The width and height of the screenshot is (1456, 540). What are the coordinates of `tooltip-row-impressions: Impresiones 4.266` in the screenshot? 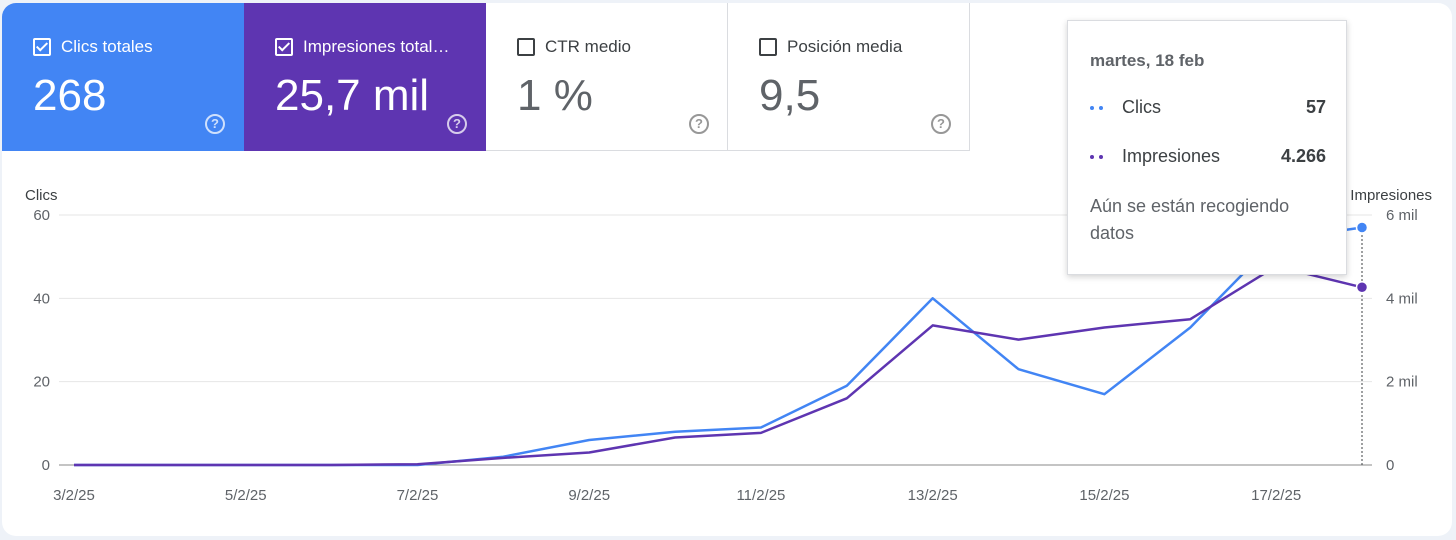 It's located at (1208, 156).